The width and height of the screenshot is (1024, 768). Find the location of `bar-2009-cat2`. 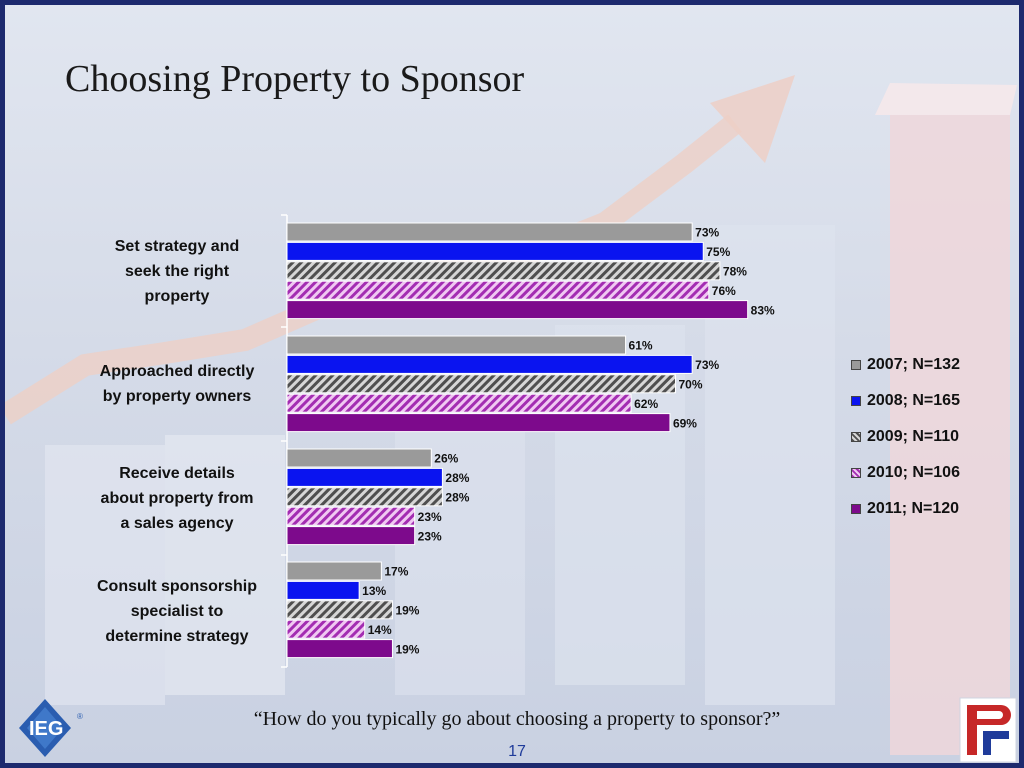

bar-2009-cat2 is located at coordinates (481, 384).